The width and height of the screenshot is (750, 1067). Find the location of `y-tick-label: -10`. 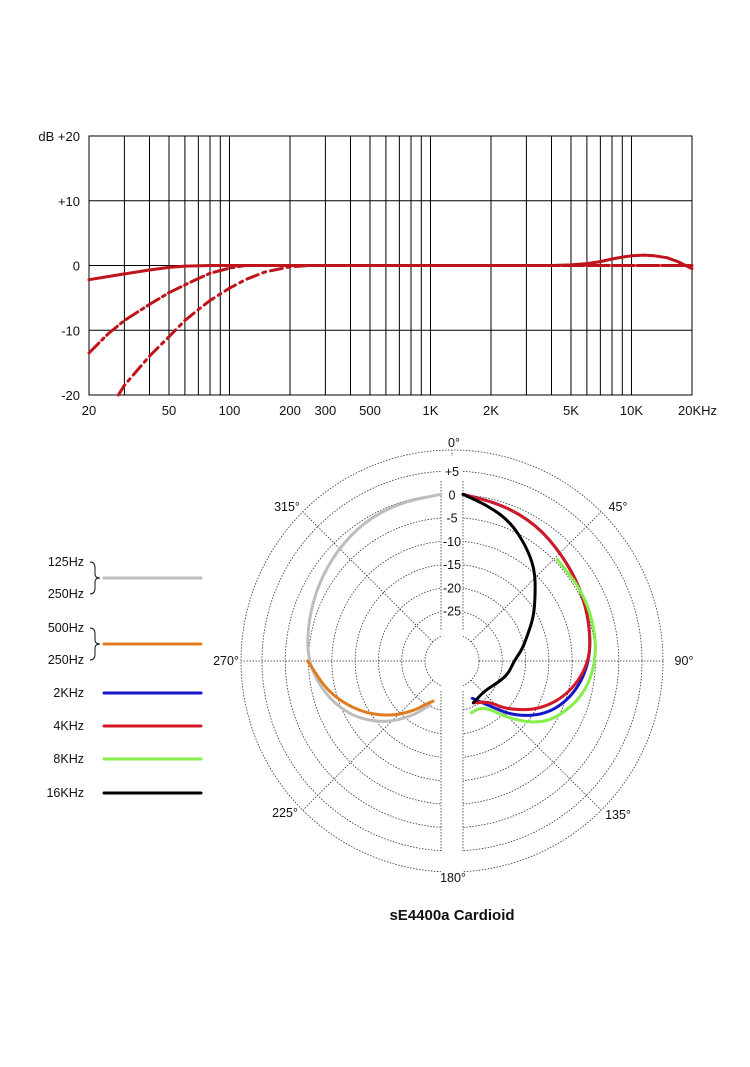

y-tick-label: -10 is located at coordinates (70, 330).